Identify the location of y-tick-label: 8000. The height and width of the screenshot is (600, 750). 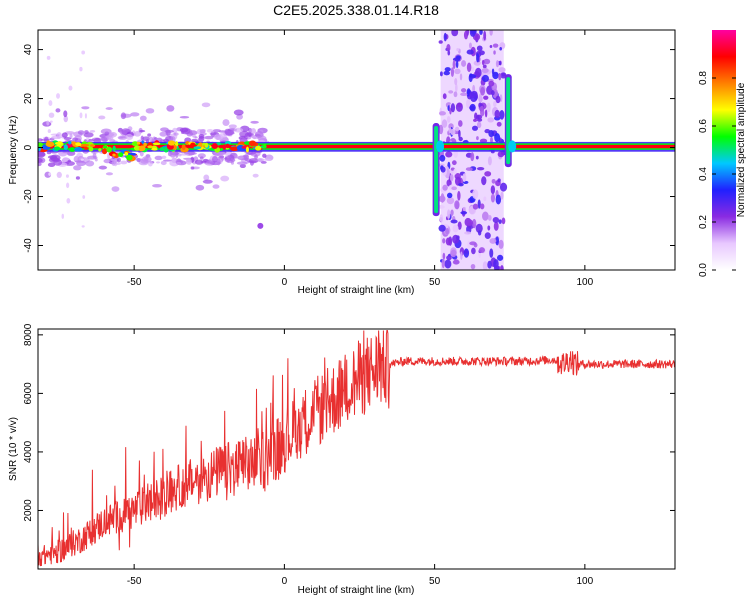
(28, 334).